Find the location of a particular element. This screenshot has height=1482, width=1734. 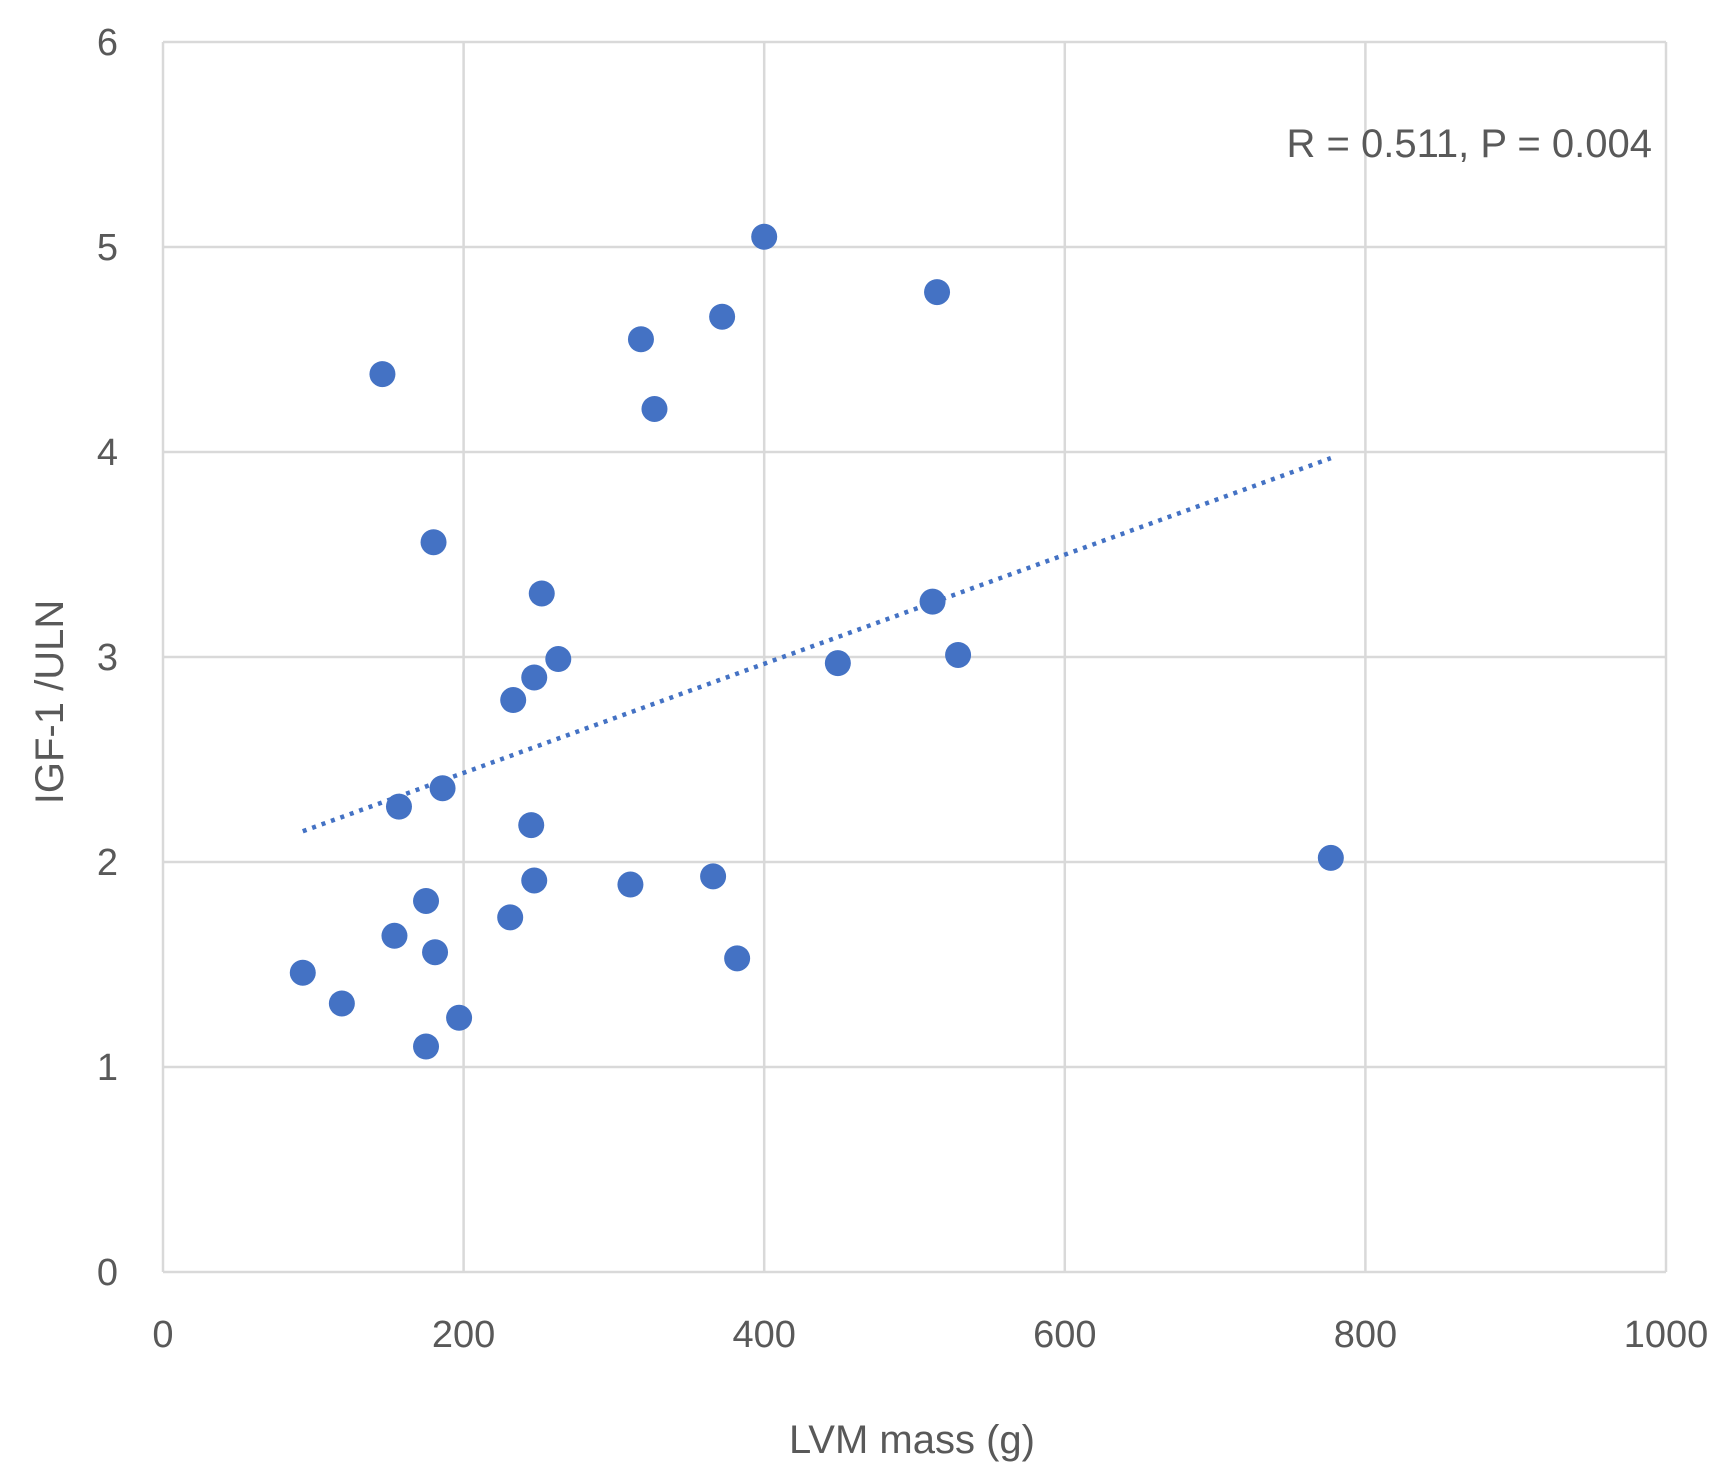

y-tick-label: 2 is located at coordinates (107, 863).